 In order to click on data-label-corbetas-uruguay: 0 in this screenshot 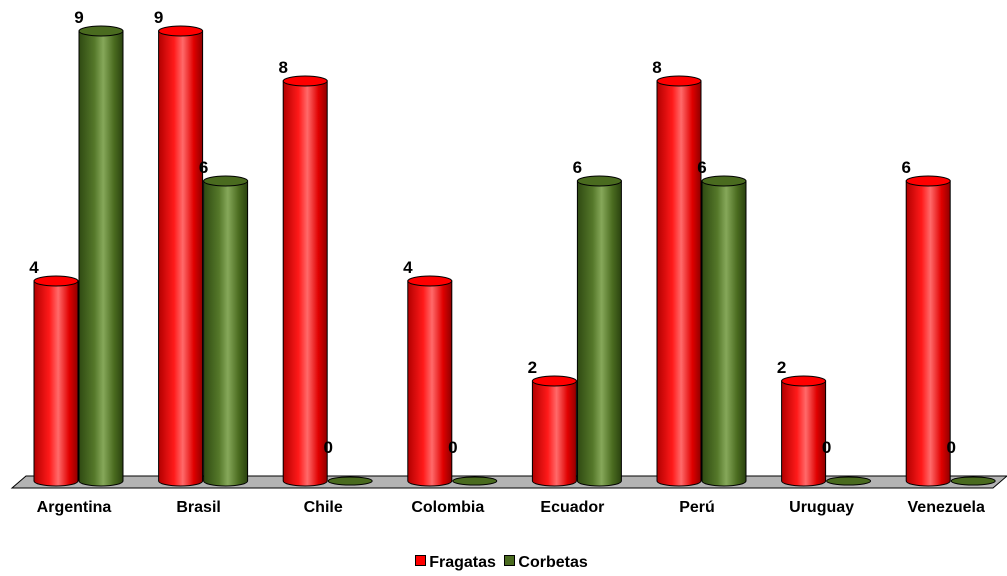, I will do `click(826, 447)`.